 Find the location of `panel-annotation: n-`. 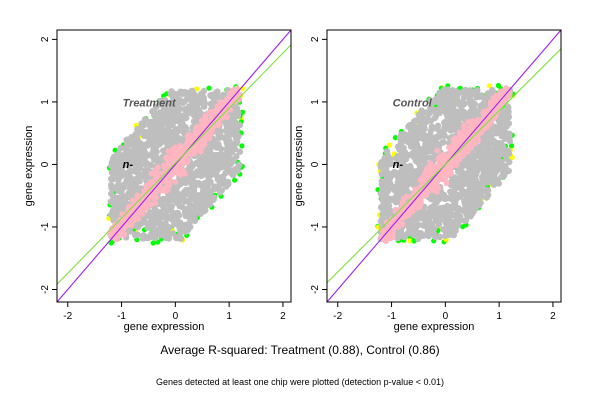

panel-annotation: n- is located at coordinates (128, 165).